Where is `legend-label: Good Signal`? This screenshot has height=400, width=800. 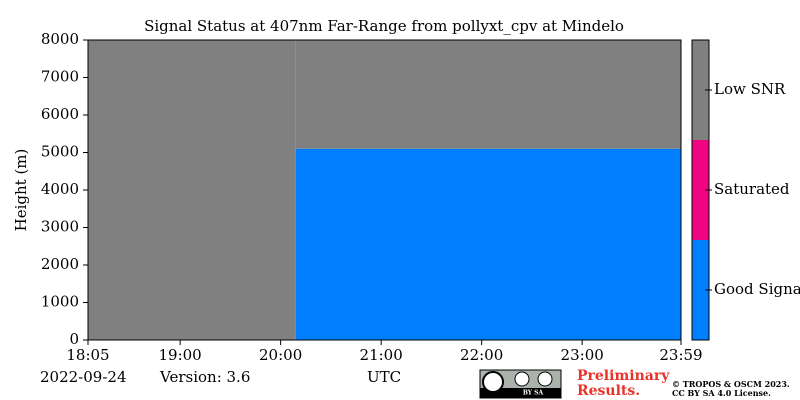
legend-label: Good Signal is located at coordinates (757, 289).